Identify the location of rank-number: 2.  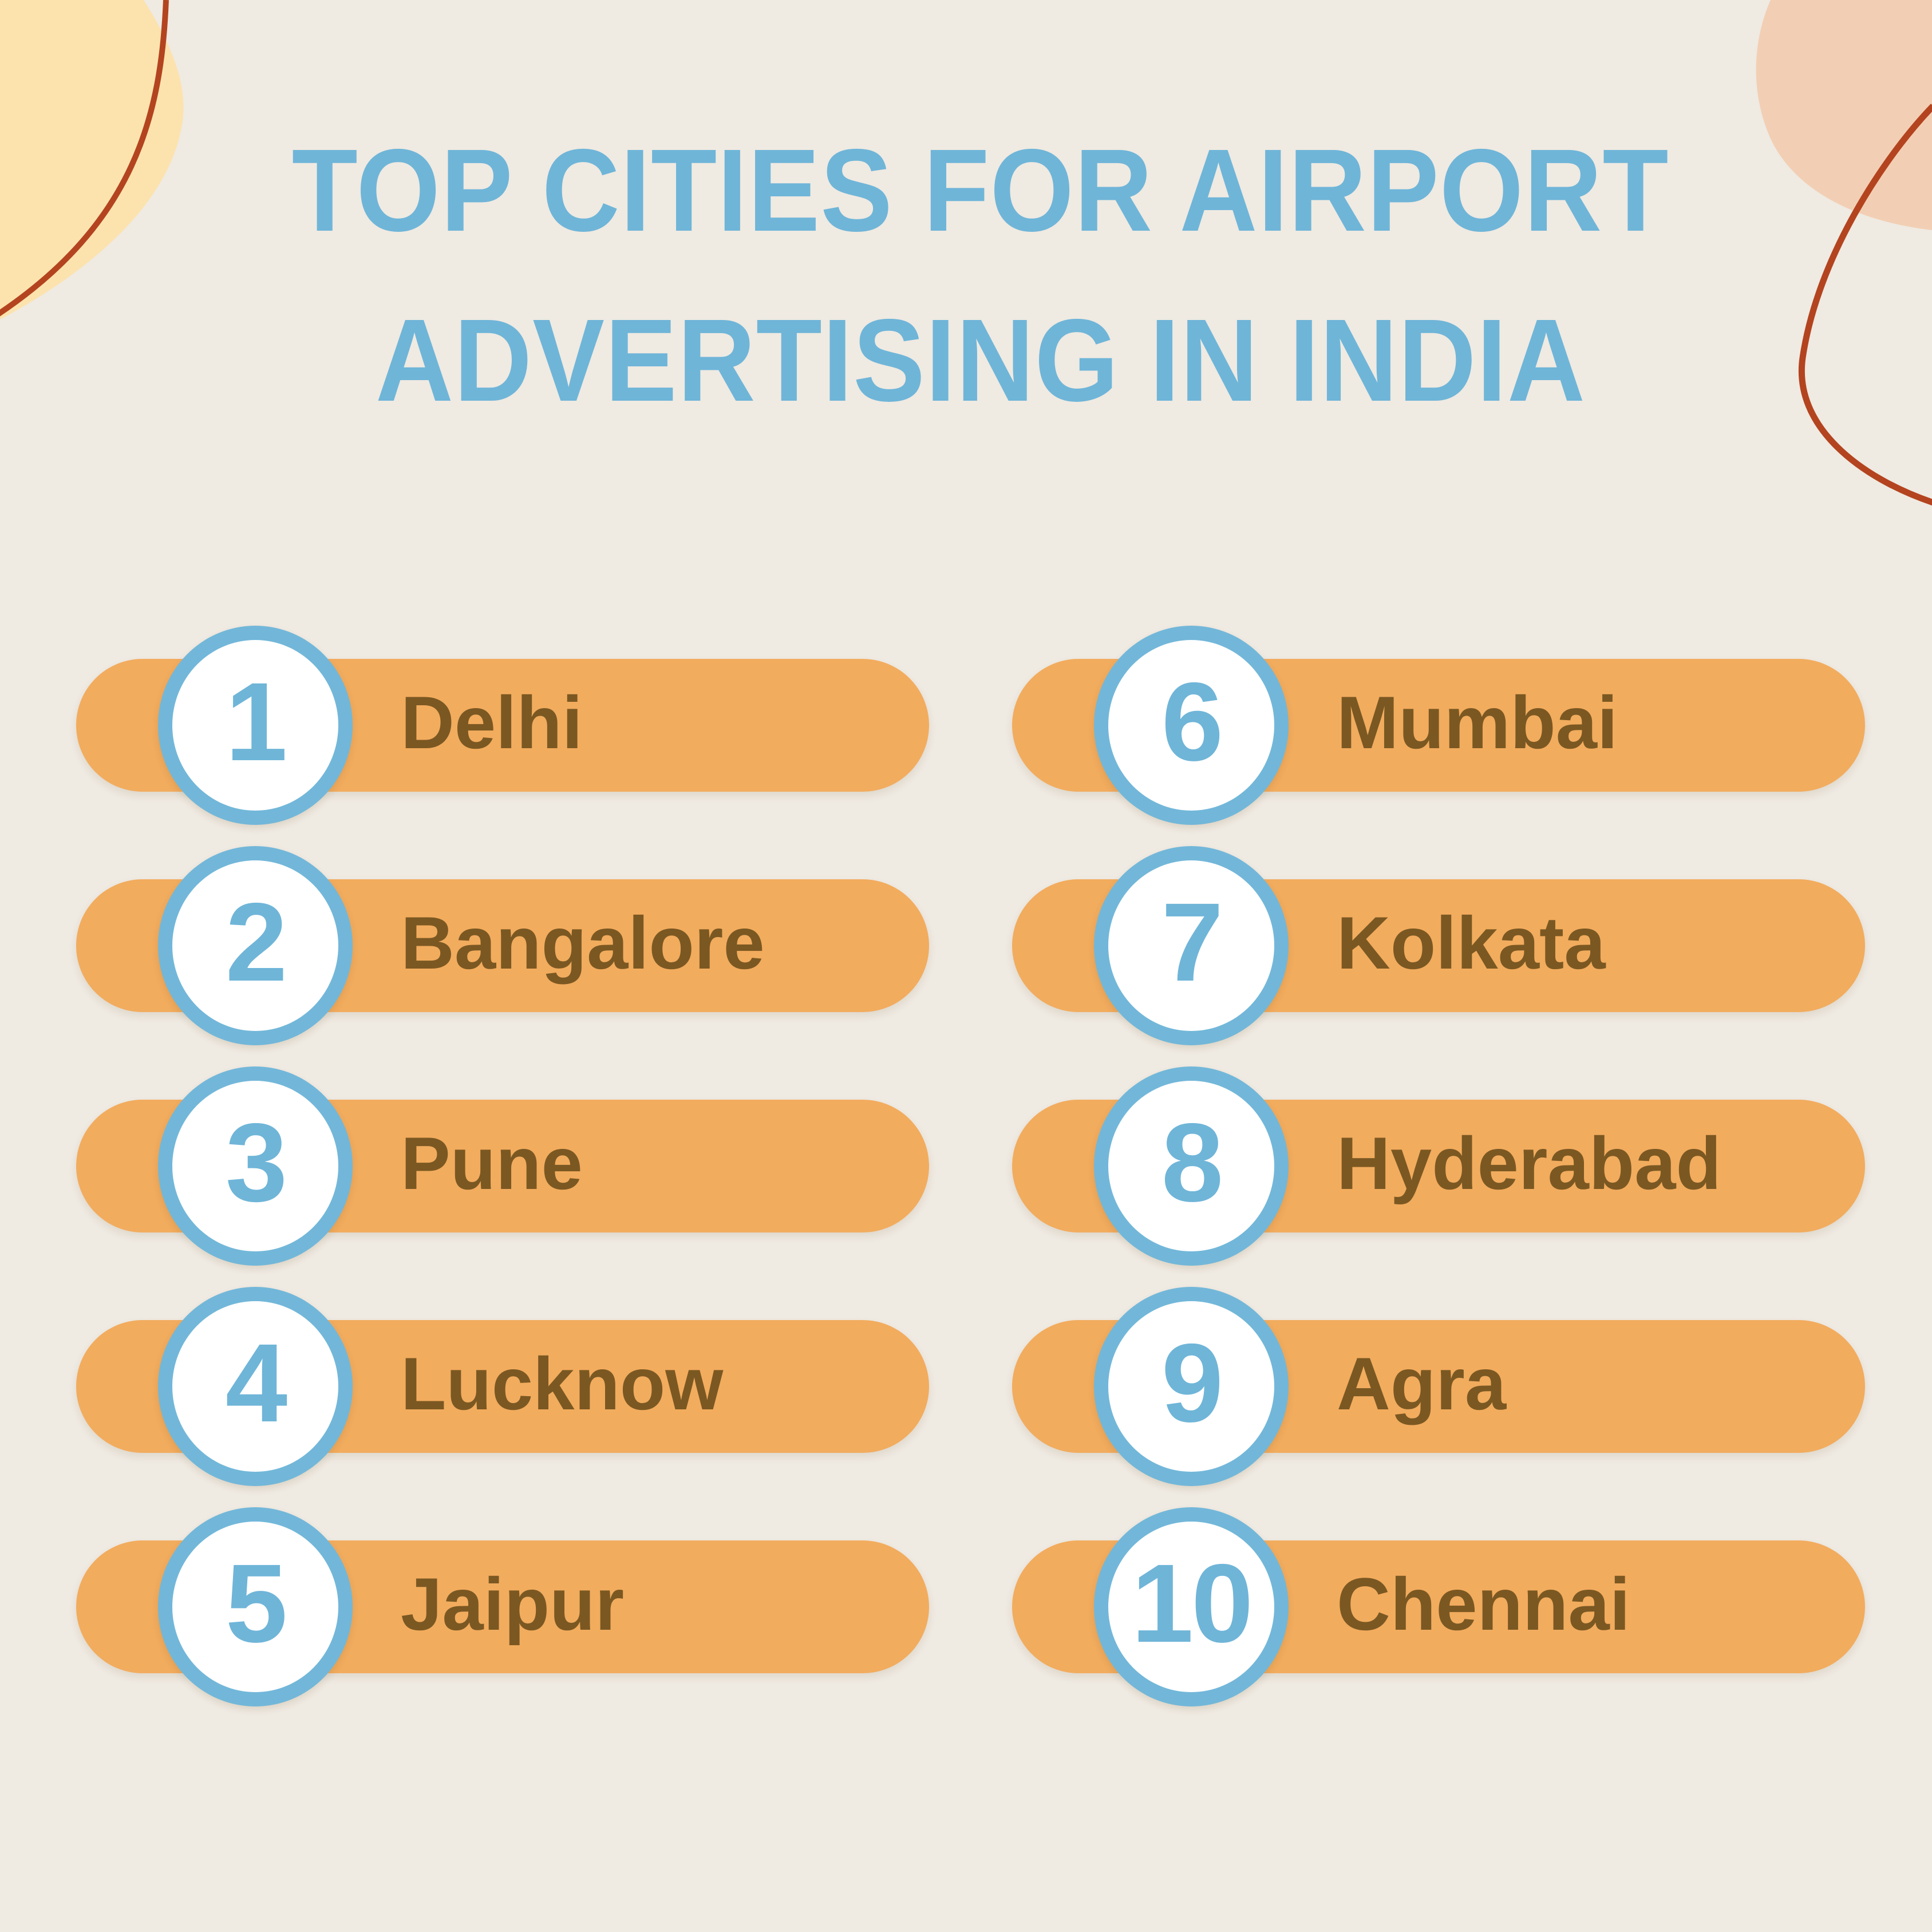
(256, 942).